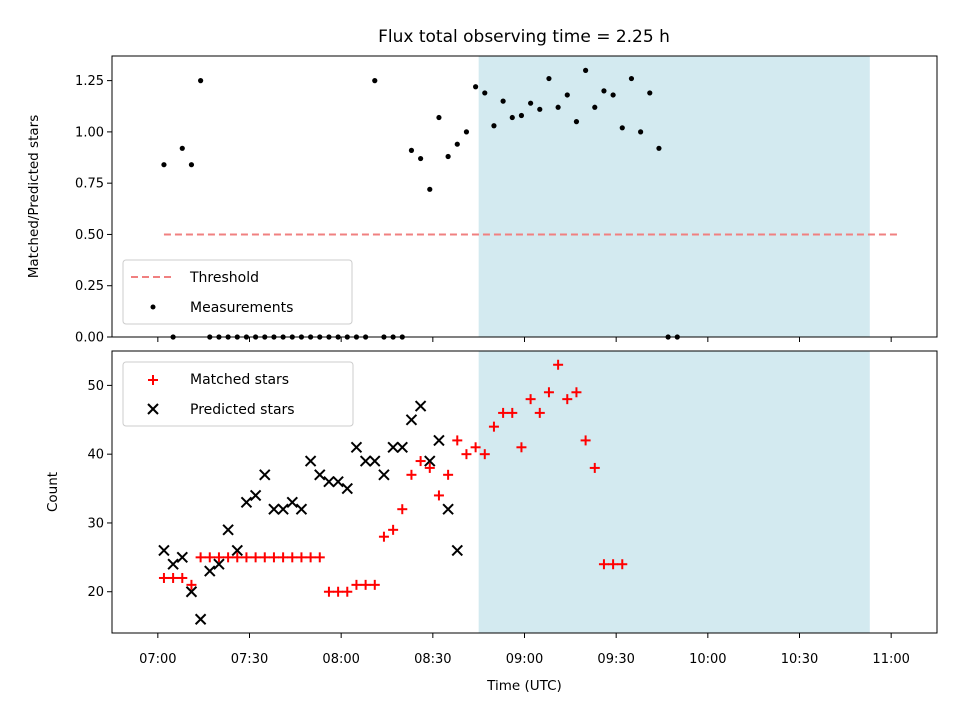  What do you see at coordinates (237, 292) in the screenshot?
I see `top-legend-box` at bounding box center [237, 292].